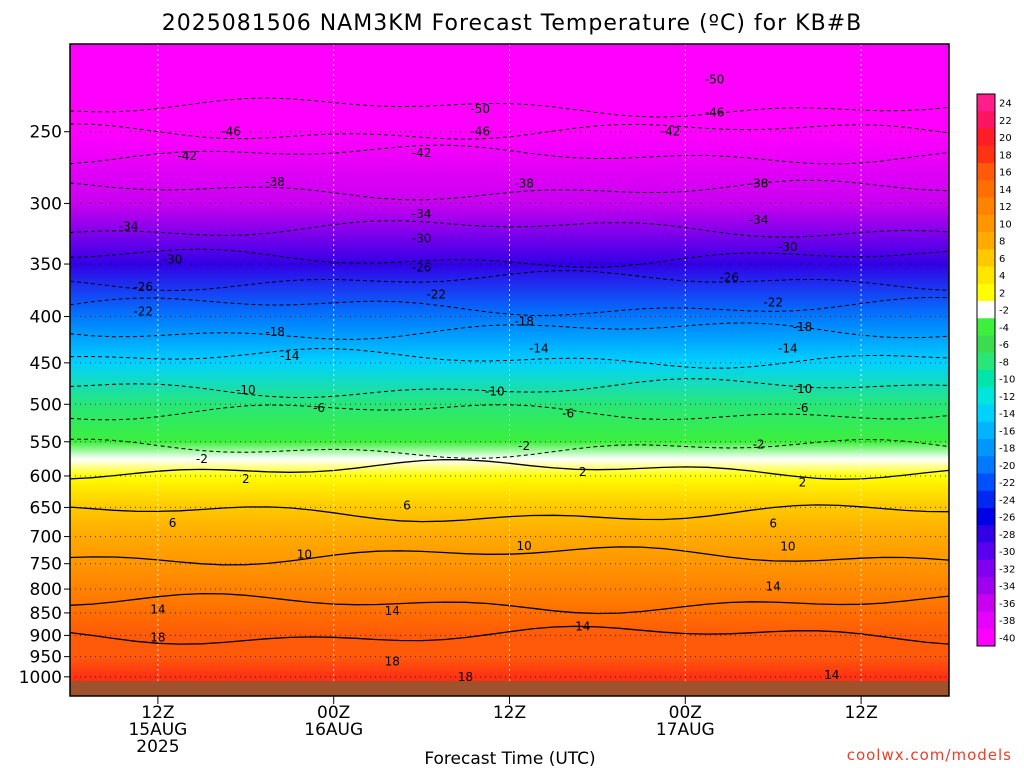 The image size is (1024, 768). I want to click on colorbar-label: -4, so click(1004, 328).